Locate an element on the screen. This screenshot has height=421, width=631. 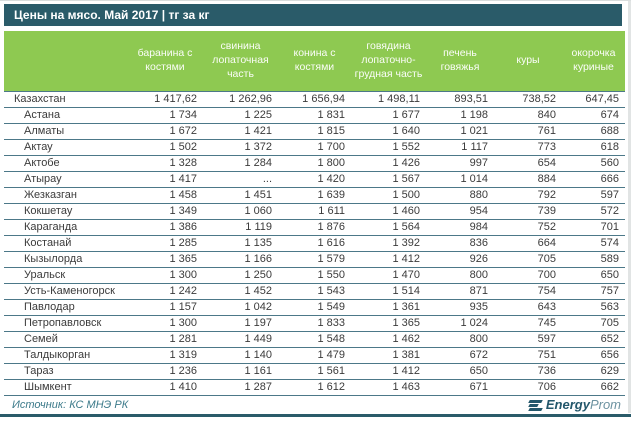
price-cell: 1 815 is located at coordinates (314, 130).